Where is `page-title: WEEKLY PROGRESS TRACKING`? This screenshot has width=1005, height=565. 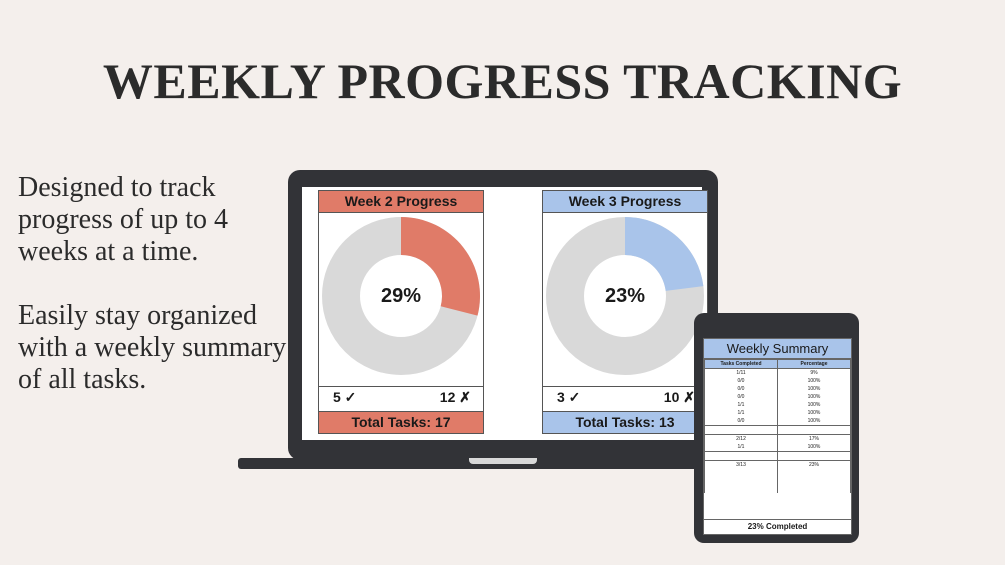 page-title: WEEKLY PROGRESS TRACKING is located at coordinates (502, 81).